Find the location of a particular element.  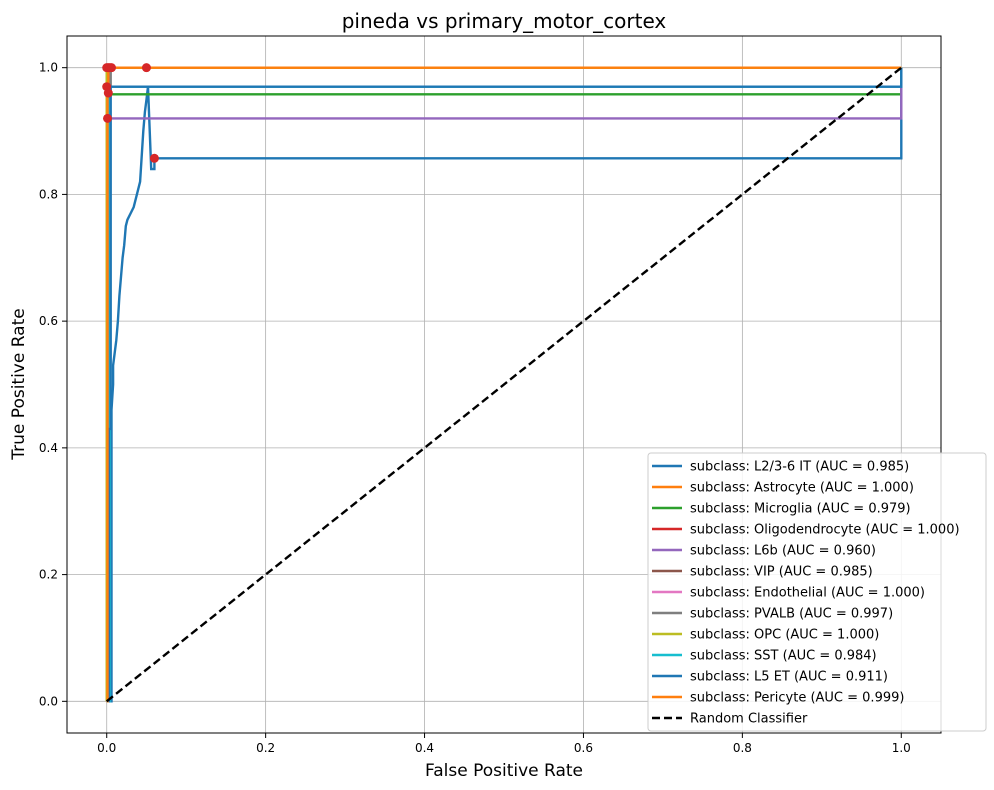

legend-entry: subclass: OPC (AUC = 1.000) is located at coordinates (784, 635).